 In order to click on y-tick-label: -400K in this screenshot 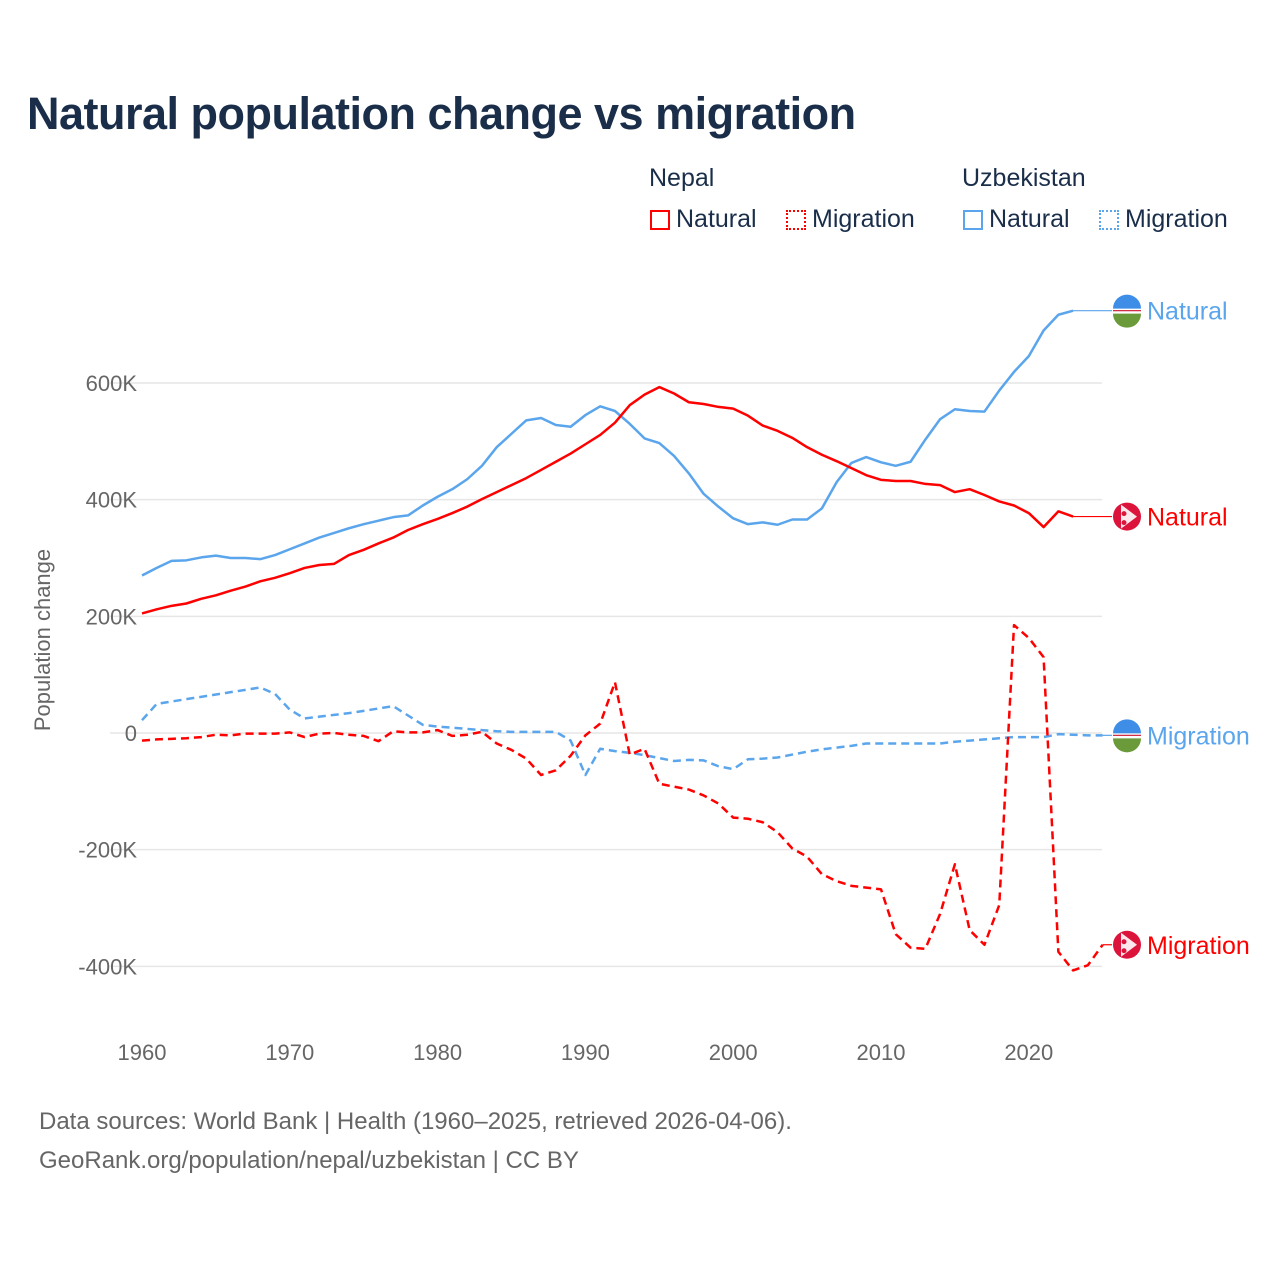, I will do `click(107, 966)`.